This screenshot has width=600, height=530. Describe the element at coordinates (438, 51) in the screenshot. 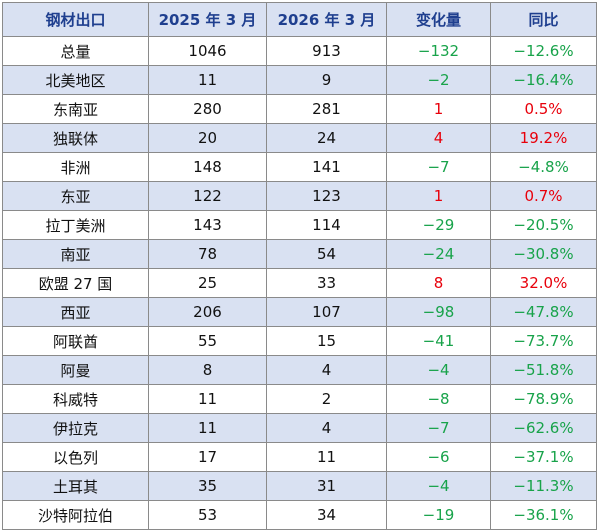

I see `cell-change: −132` at that location.